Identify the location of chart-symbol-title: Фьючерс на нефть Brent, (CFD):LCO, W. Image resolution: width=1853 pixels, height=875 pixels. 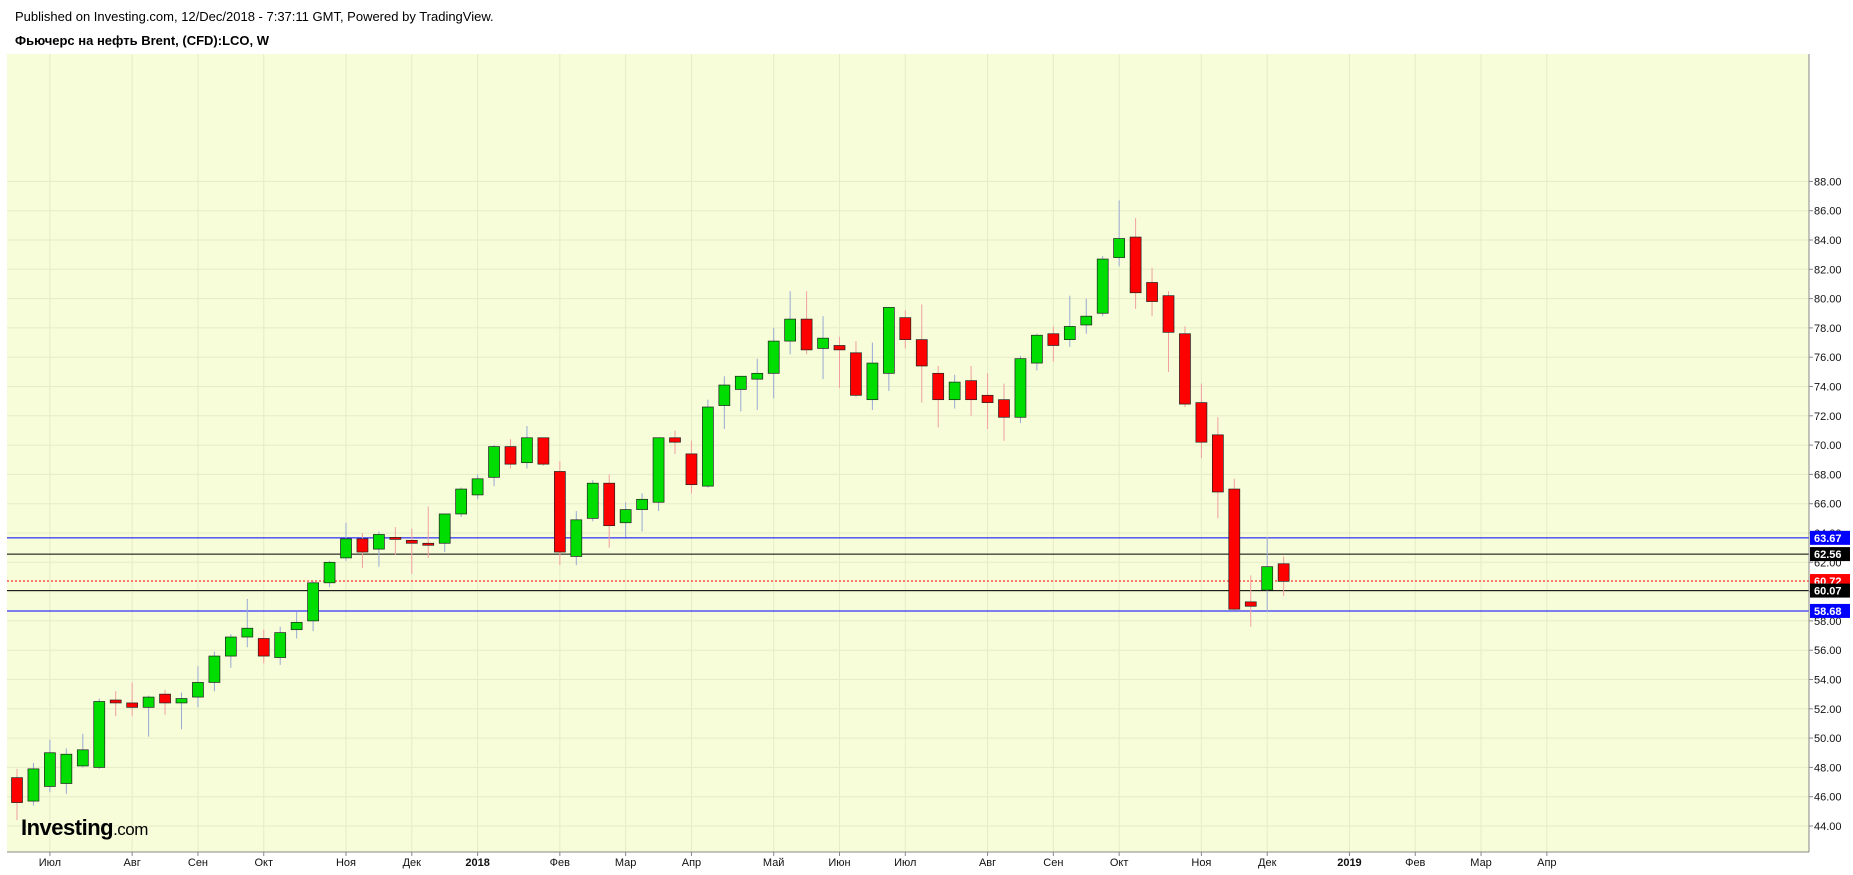
(142, 40).